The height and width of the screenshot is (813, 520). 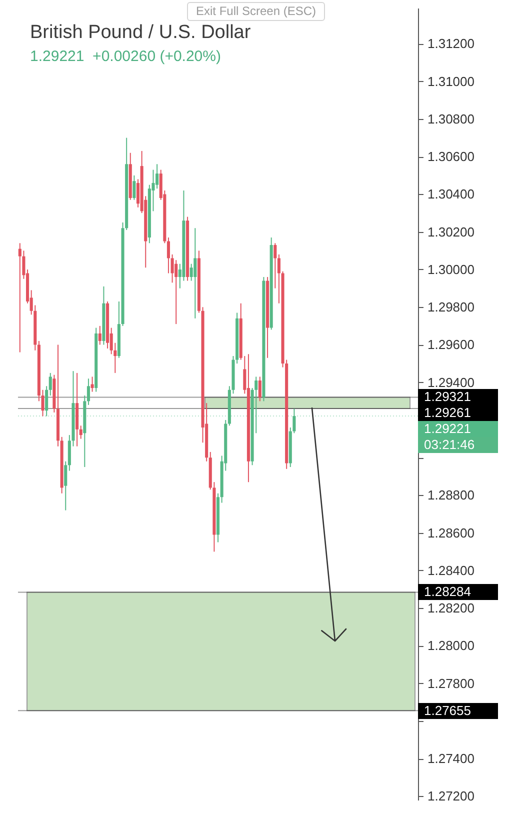 I want to click on y-tick-label: 1.30600, so click(x=451, y=156).